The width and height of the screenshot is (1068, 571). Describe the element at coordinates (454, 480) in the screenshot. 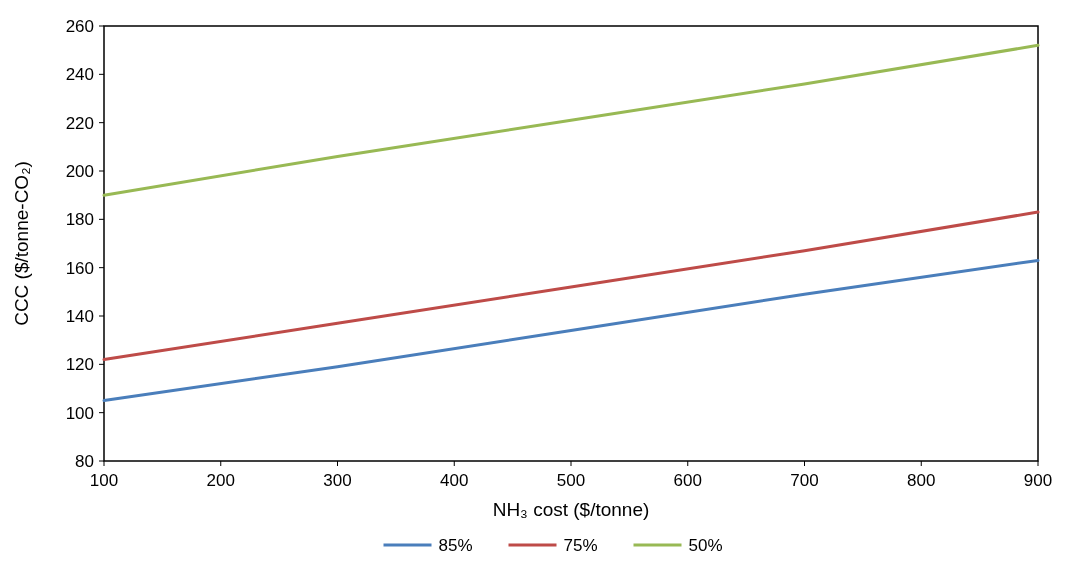

I see `x-tick-label: 400` at that location.